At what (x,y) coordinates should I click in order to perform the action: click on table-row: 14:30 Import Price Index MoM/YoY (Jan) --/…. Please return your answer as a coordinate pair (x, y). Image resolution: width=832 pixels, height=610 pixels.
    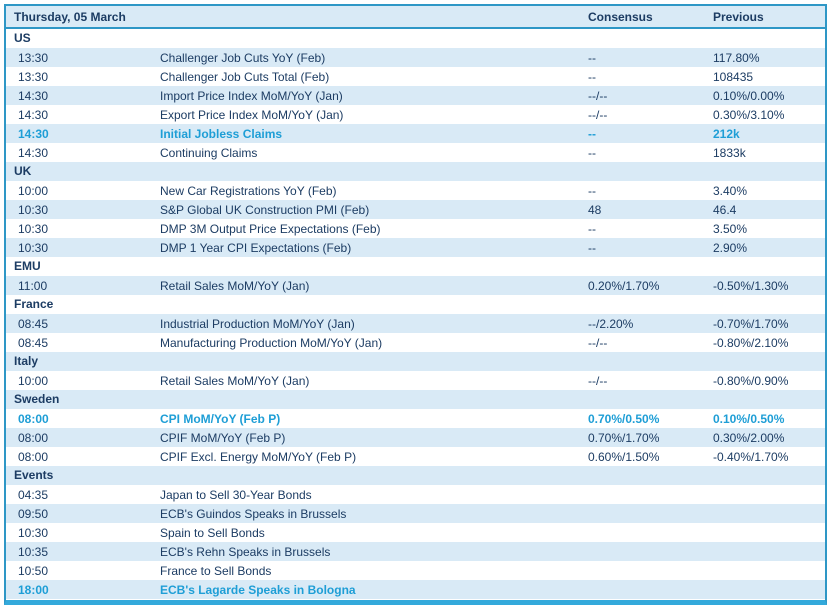
    Looking at the image, I should click on (415, 95).